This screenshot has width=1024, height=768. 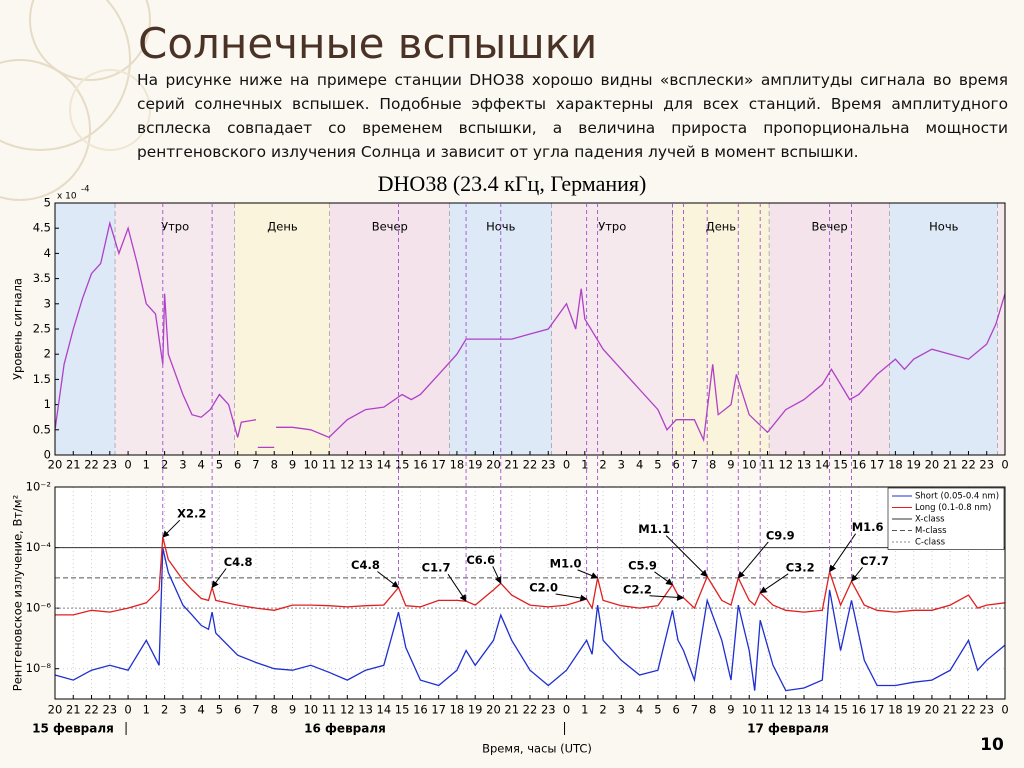 What do you see at coordinates (75, 100) in the screenshot?
I see `decoration` at bounding box center [75, 100].